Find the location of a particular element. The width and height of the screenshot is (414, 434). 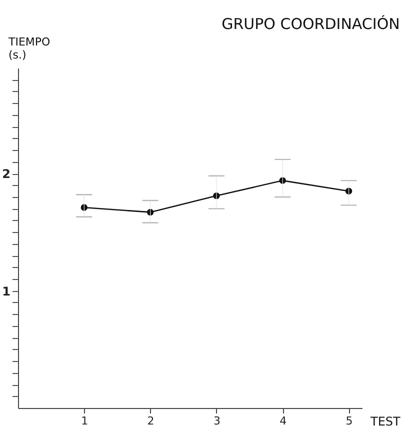

x-tick-label: 5 is located at coordinates (349, 421).